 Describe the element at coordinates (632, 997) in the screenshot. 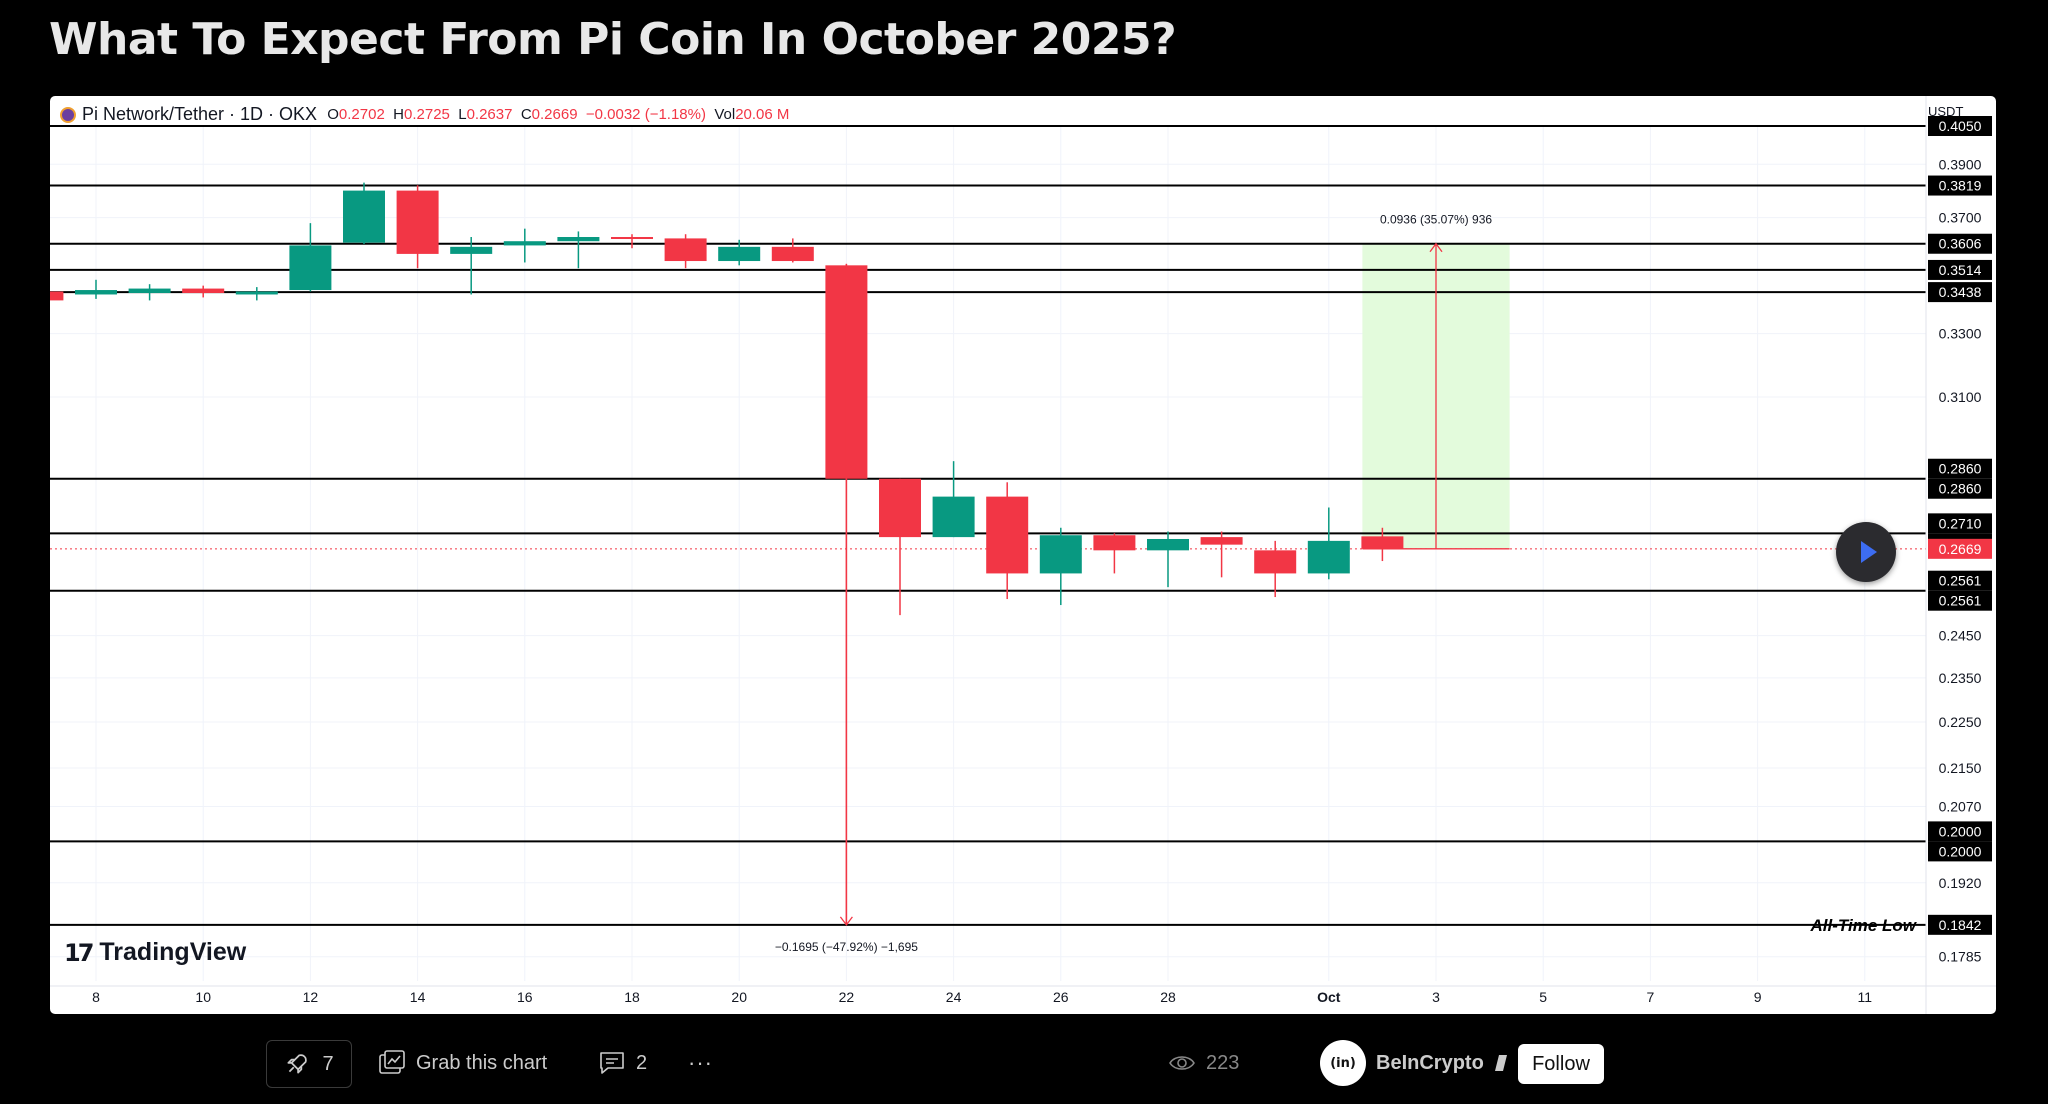

I see `x-axis-tick-label: 18` at that location.